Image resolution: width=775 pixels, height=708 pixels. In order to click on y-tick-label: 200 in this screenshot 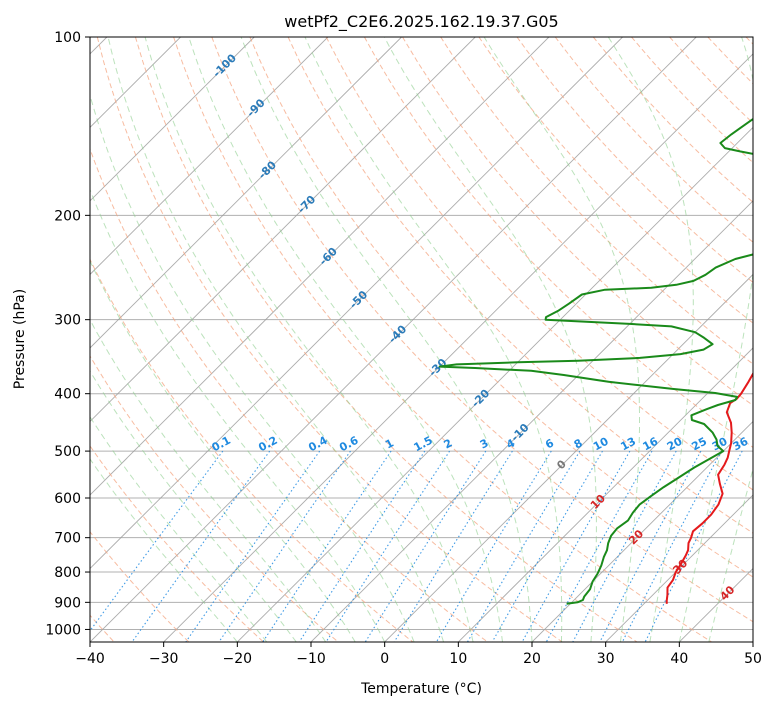, I will do `click(67, 216)`.